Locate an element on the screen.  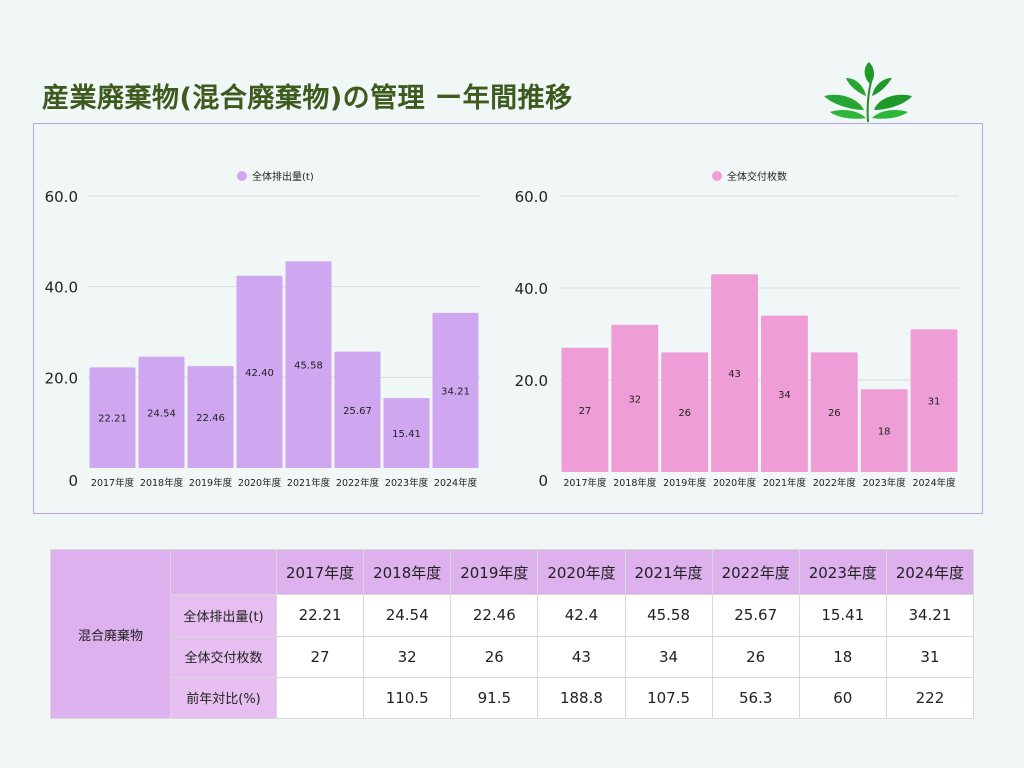
bar-value-label: 27 is located at coordinates (585, 411).